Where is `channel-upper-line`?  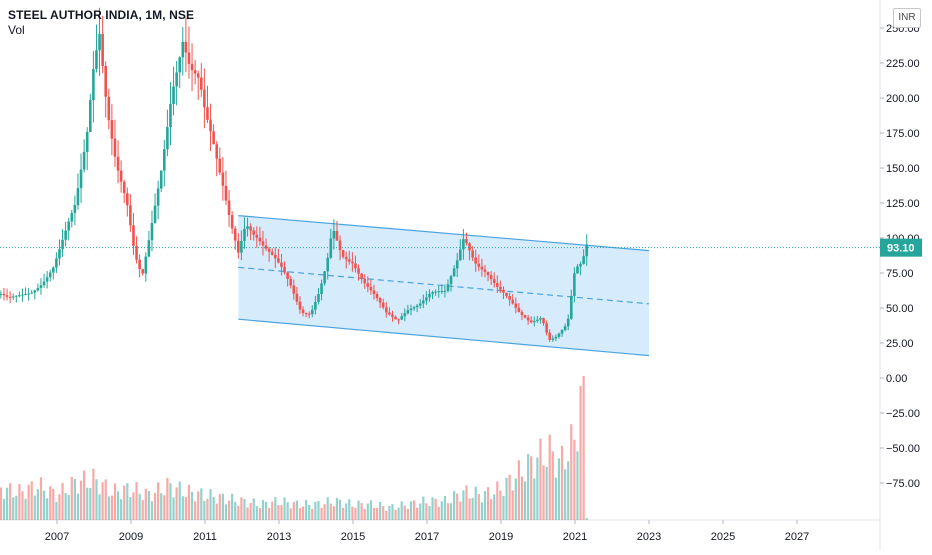
channel-upper-line is located at coordinates (444, 233).